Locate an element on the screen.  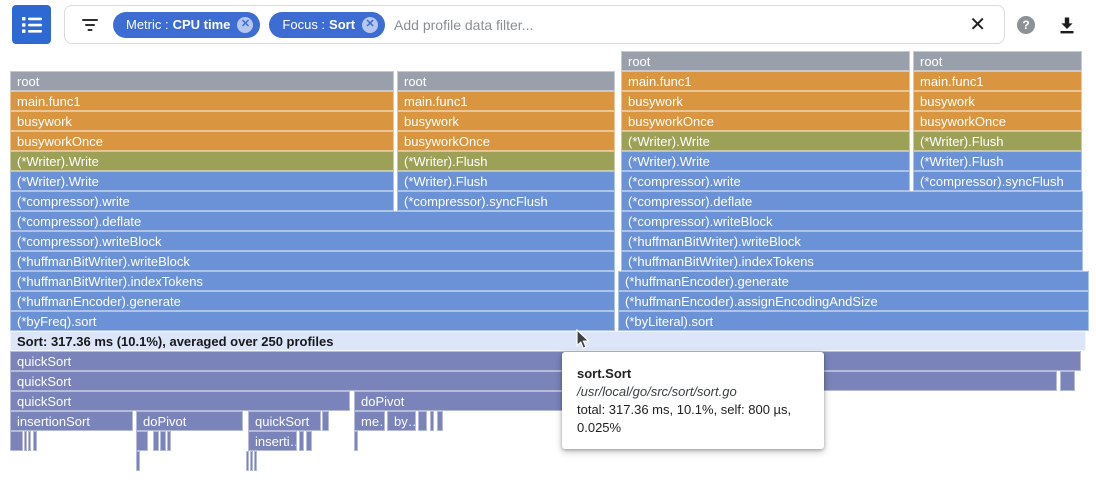
help-icon: ? is located at coordinates (1026, 25).